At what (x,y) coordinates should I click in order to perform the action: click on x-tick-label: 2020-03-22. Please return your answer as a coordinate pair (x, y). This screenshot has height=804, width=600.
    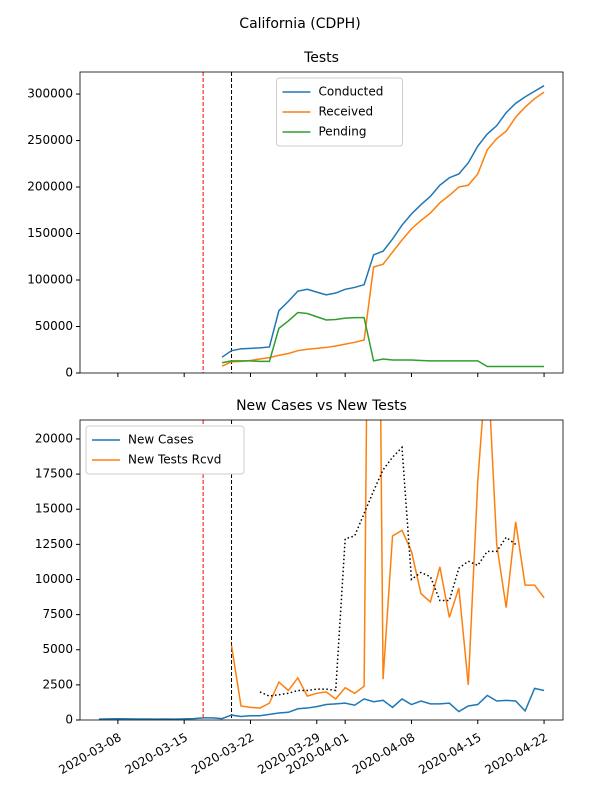
    Looking at the image, I should click on (222, 753).